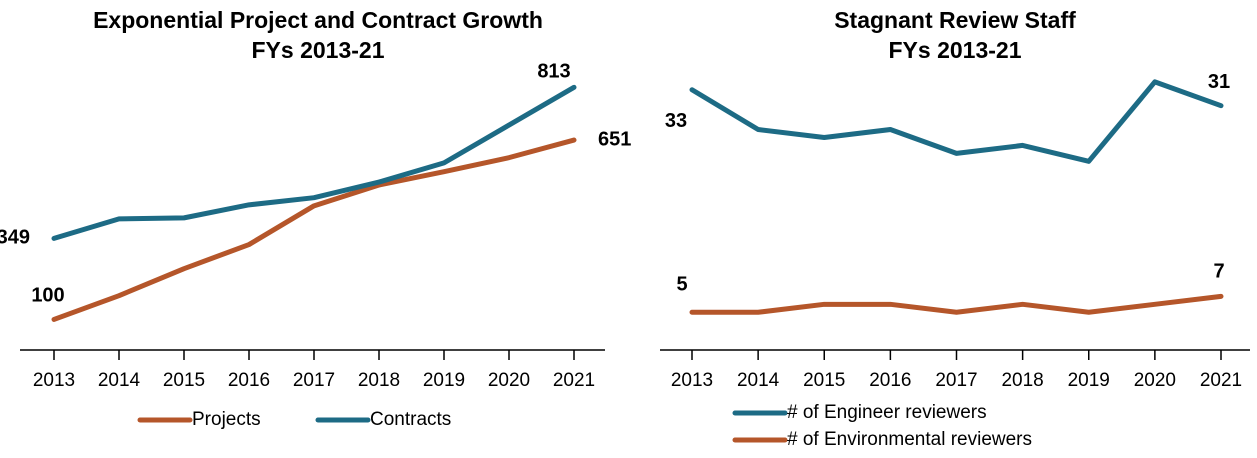 This screenshot has width=1257, height=458. Describe the element at coordinates (614, 139) in the screenshot. I see `data-label: 651` at that location.